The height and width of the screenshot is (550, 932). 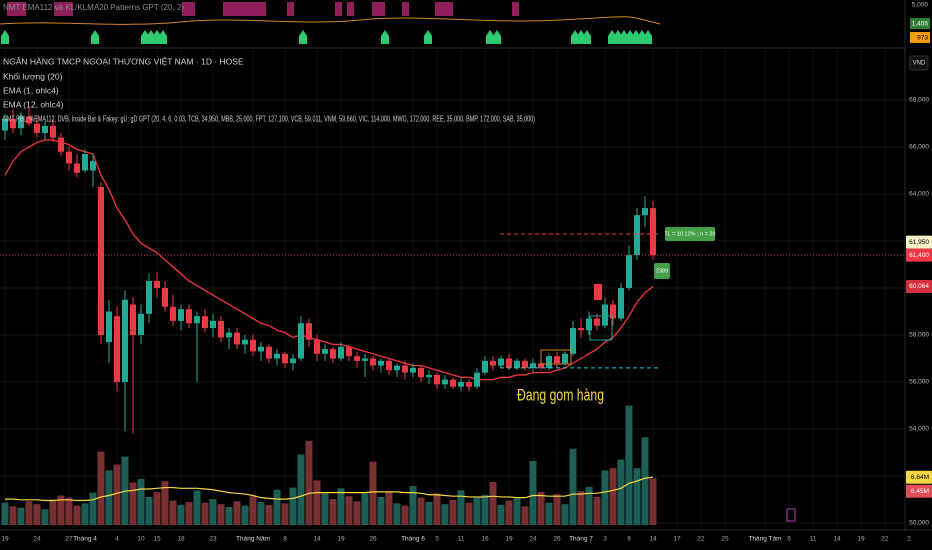 What do you see at coordinates (437, 539) in the screenshot?
I see `x-tick-label: 5` at bounding box center [437, 539].